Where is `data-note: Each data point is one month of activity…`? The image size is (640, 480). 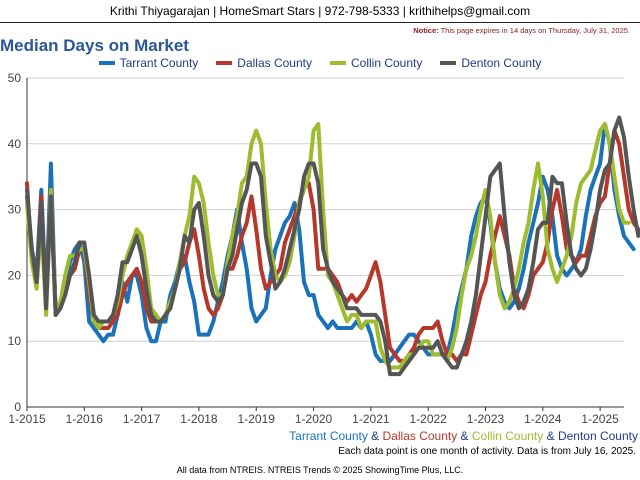 data-note: Each data point is one month of activity… is located at coordinates (487, 451).